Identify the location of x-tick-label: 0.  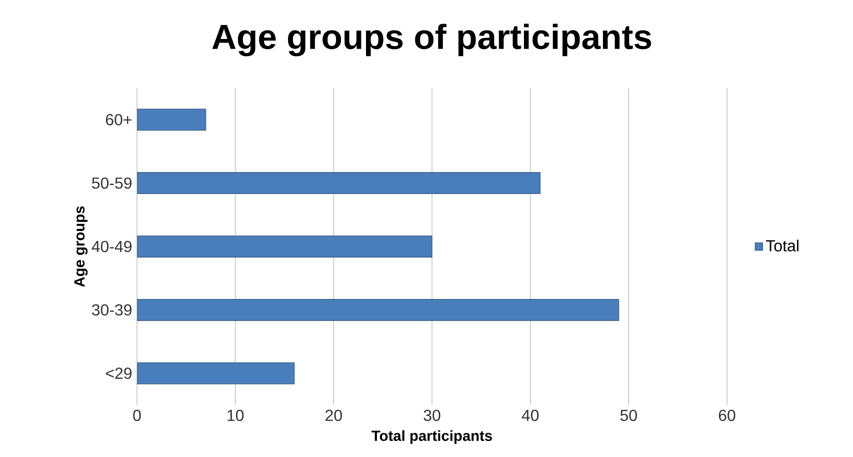
(137, 416).